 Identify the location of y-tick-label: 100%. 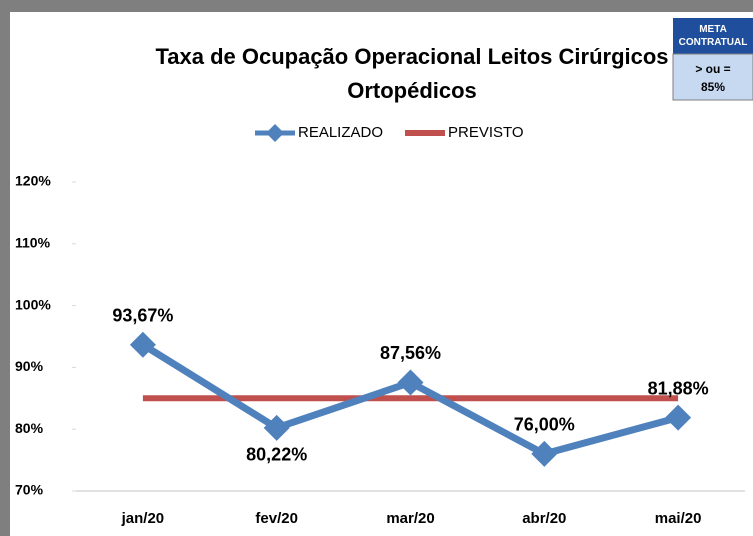
(33, 304).